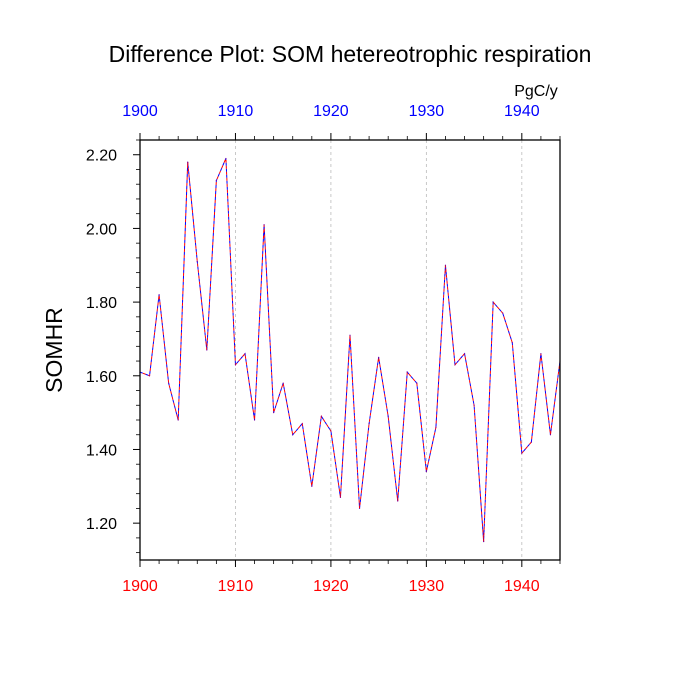  I want to click on y-tick-label-3: 1.80, so click(101, 303).